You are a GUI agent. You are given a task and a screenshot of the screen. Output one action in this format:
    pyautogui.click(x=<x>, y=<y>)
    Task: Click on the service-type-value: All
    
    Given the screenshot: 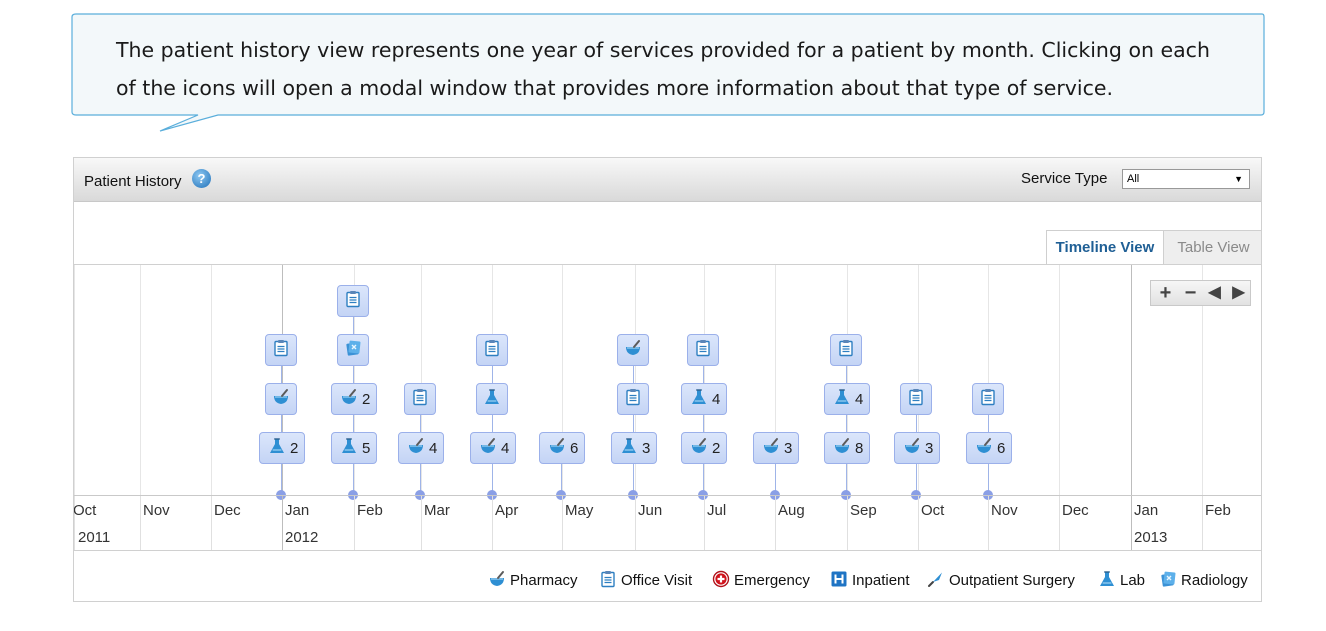 What is the action you would take?
    pyautogui.click(x=1133, y=179)
    